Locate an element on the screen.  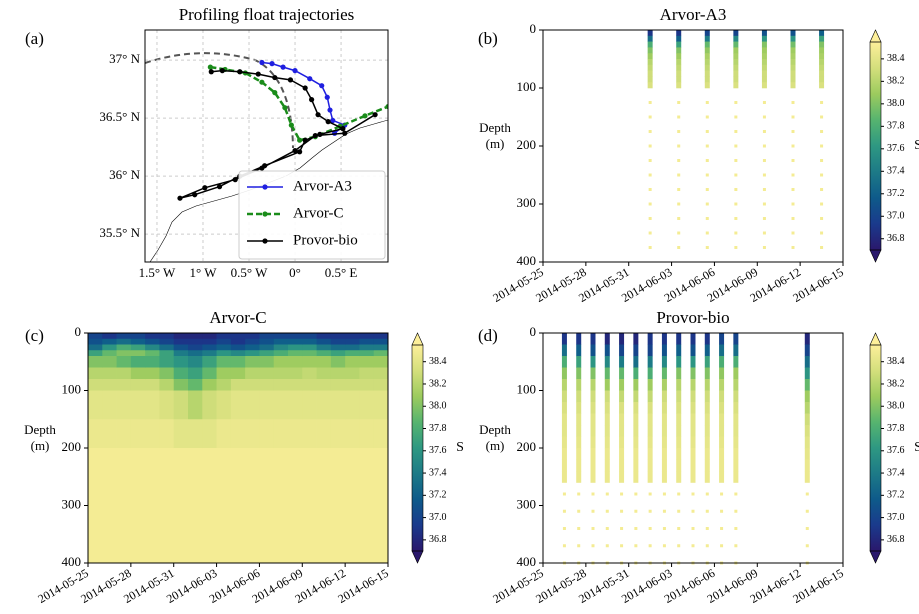
y-tick-label: 100 is located at coordinates (527, 388).